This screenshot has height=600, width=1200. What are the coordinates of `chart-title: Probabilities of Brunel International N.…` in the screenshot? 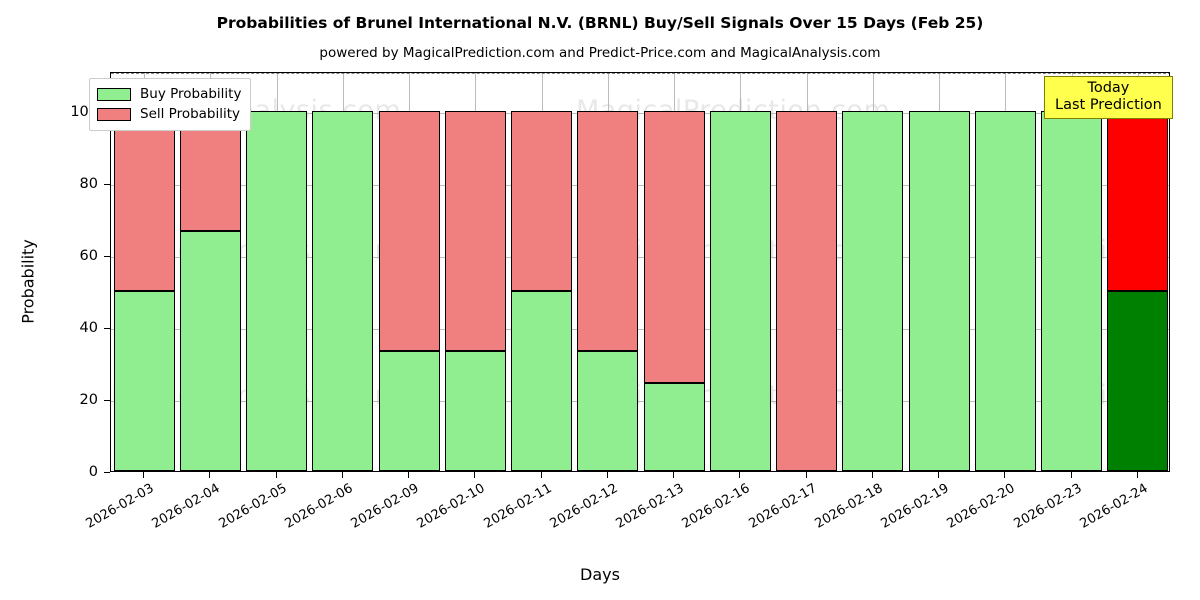 It's located at (600, 23).